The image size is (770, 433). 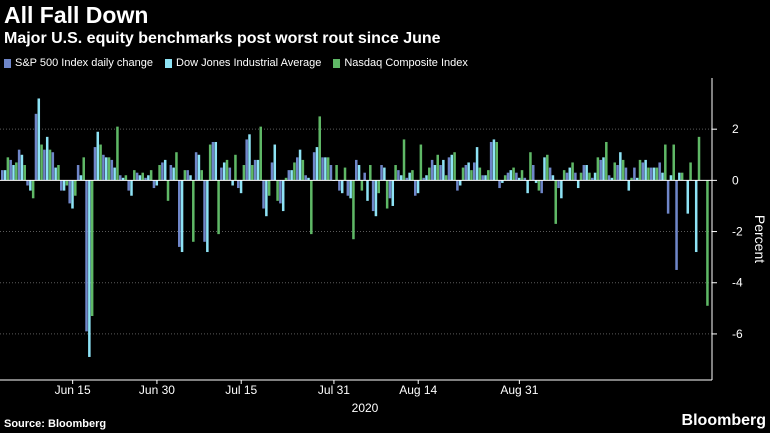 I want to click on x-tick-label: Aug 31, so click(x=519, y=390).